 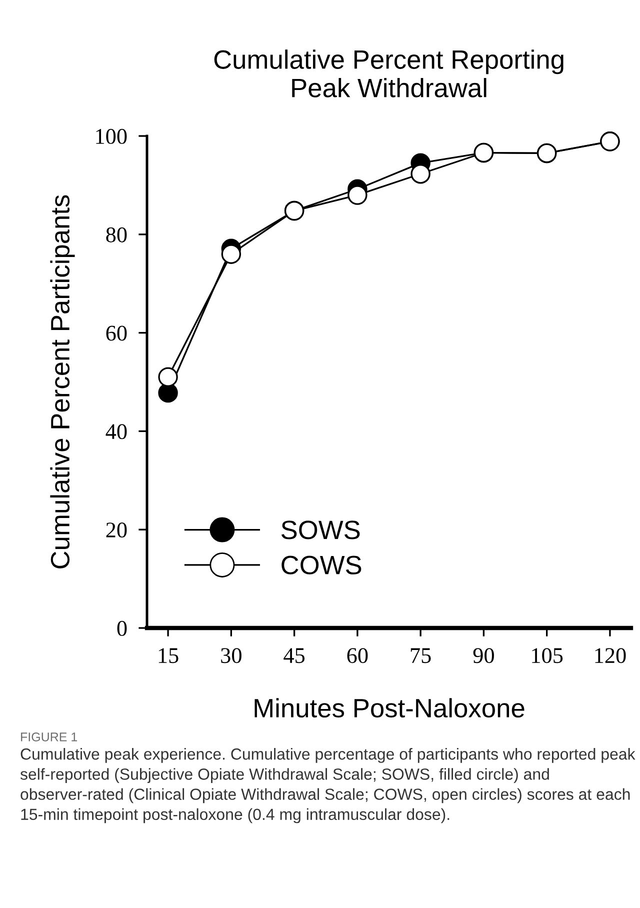 What do you see at coordinates (116, 333) in the screenshot?
I see `y-tick-label: 60` at bounding box center [116, 333].